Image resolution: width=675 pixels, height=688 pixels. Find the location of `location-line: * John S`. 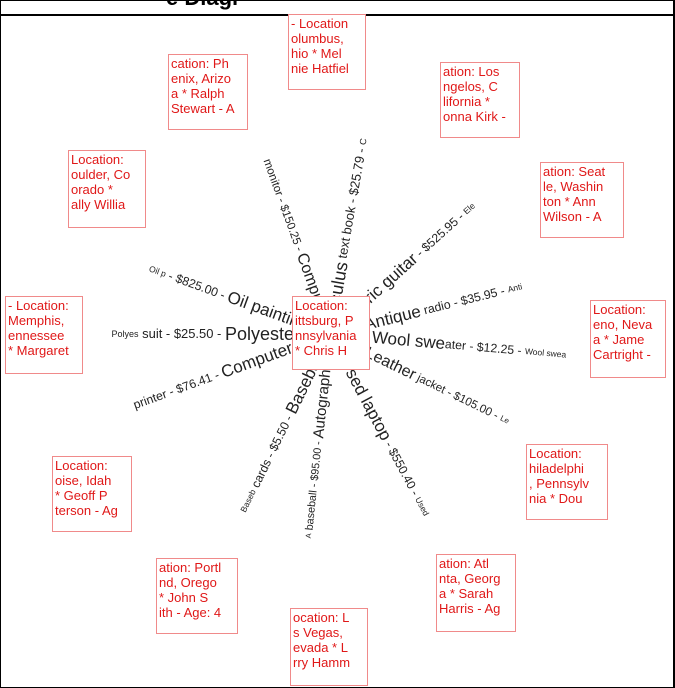

location-line: * John S is located at coordinates (184, 597).